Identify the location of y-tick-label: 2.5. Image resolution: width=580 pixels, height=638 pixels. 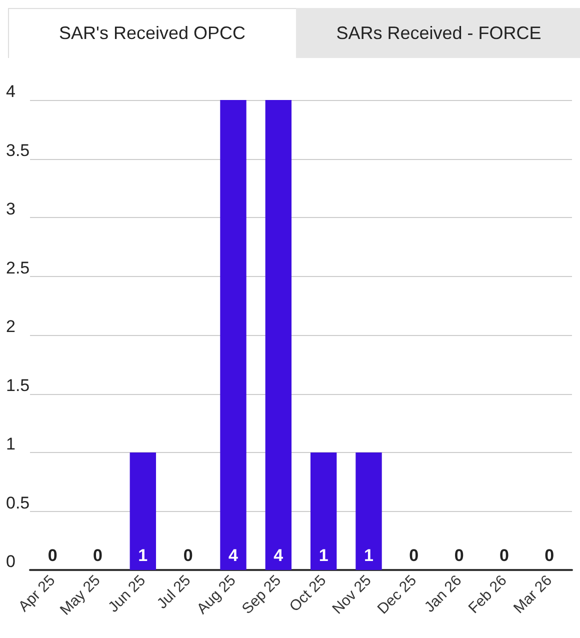
(18, 268).